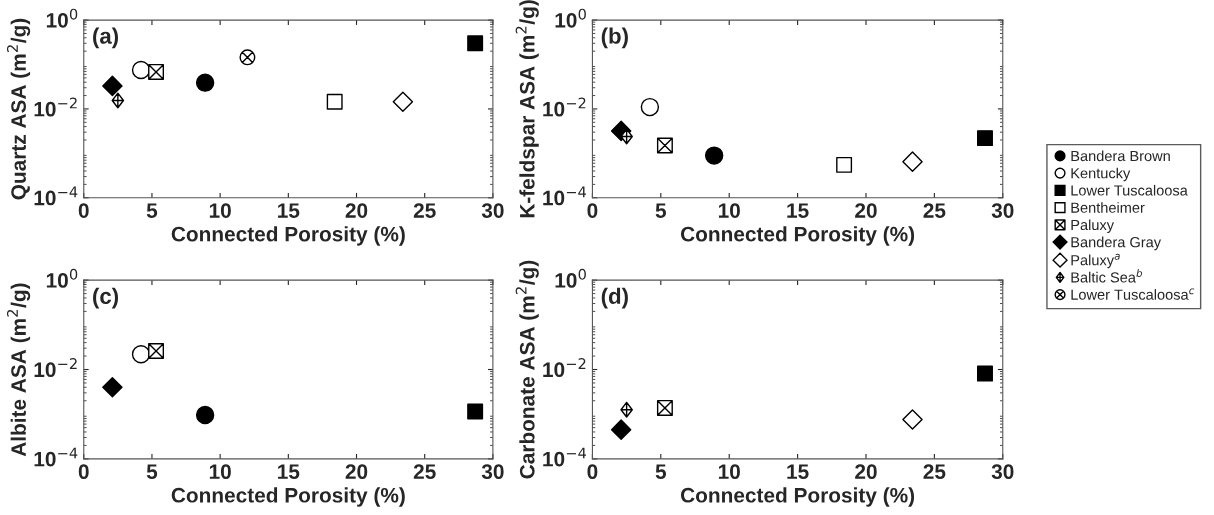  Describe the element at coordinates (1093, 226) in the screenshot. I see `legend-label: Paluxy` at that location.